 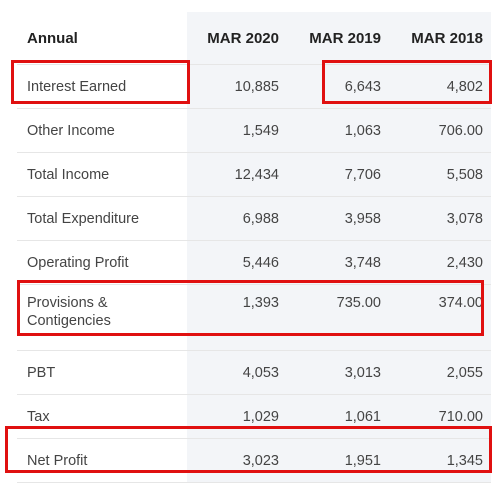 I want to click on cell-value: 1,951, so click(x=338, y=460).